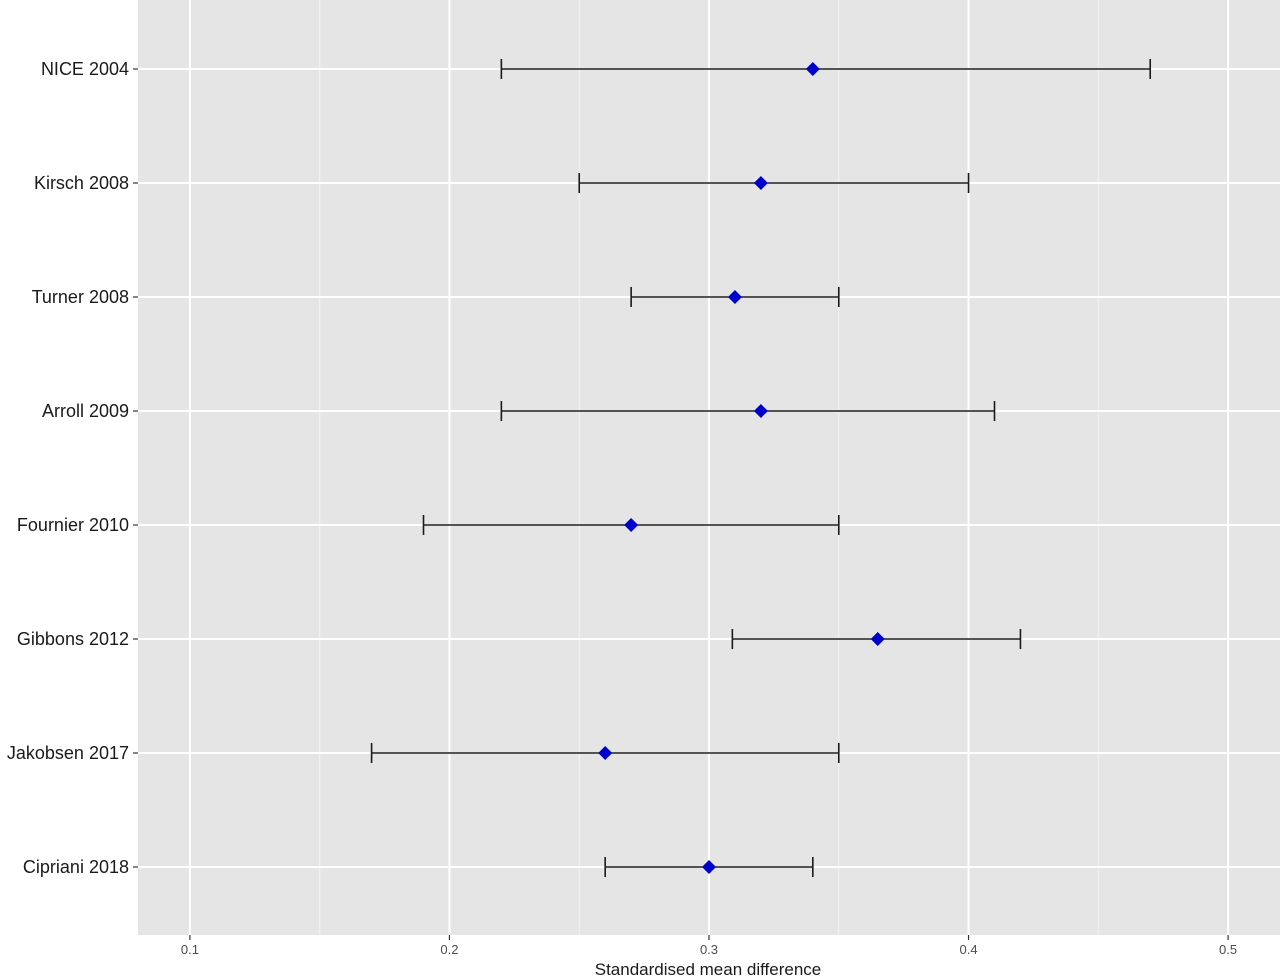 The height and width of the screenshot is (978, 1280). What do you see at coordinates (76, 867) in the screenshot?
I see `y-tick-label: Cipriani 2018` at bounding box center [76, 867].